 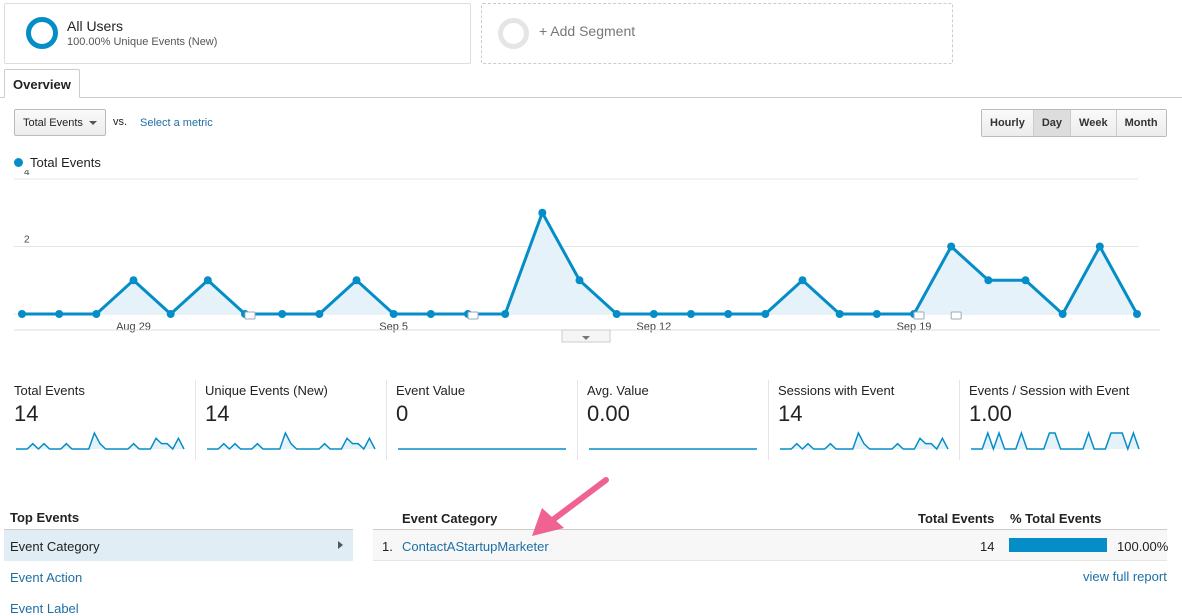 I want to click on legend-series-label: Total Events, so click(x=65, y=162).